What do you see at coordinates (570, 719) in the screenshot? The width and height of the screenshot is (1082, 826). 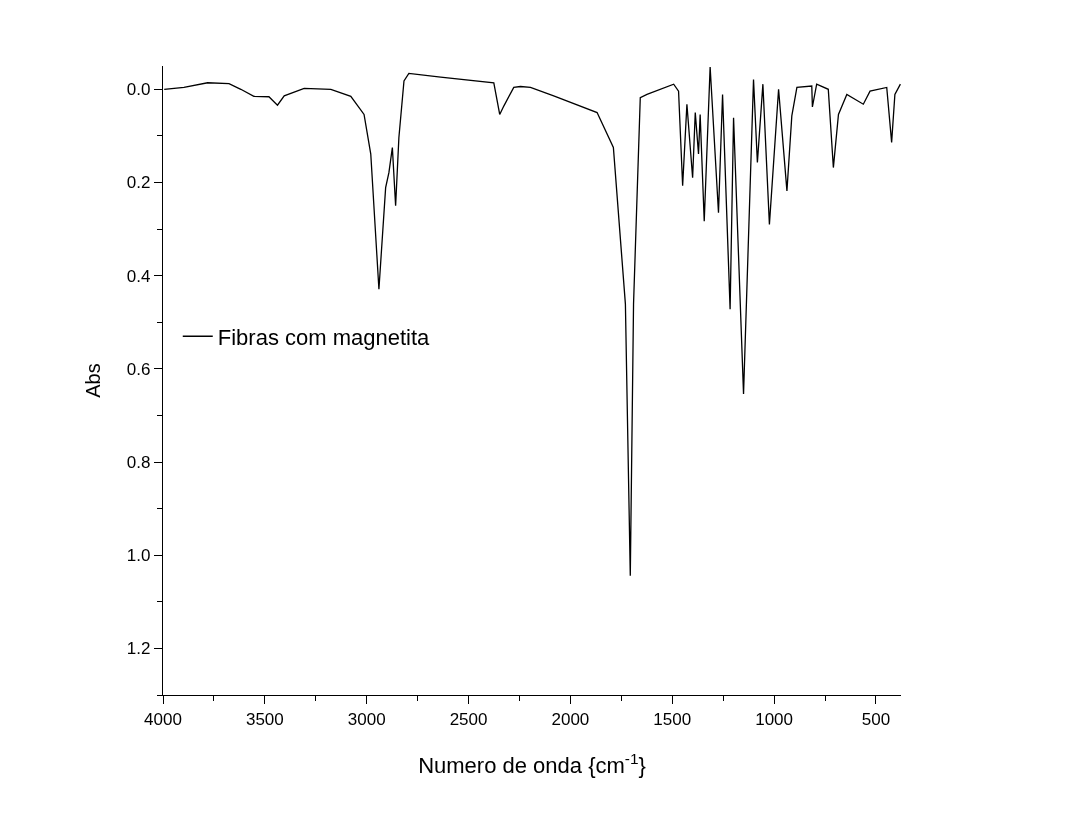 I see `x-tick-label: 2000` at bounding box center [570, 719].